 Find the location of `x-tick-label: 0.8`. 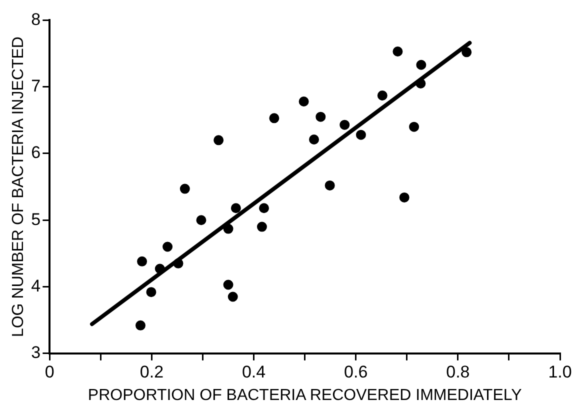

x-tick-label: 0.8 is located at coordinates (458, 372).